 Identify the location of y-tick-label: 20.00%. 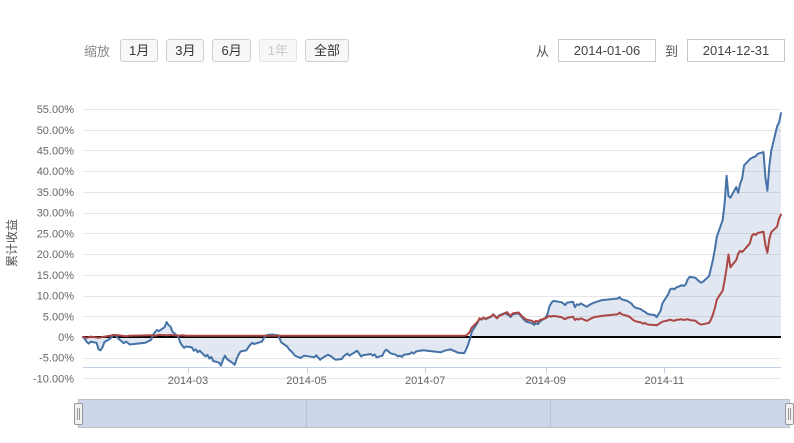
(56, 255).